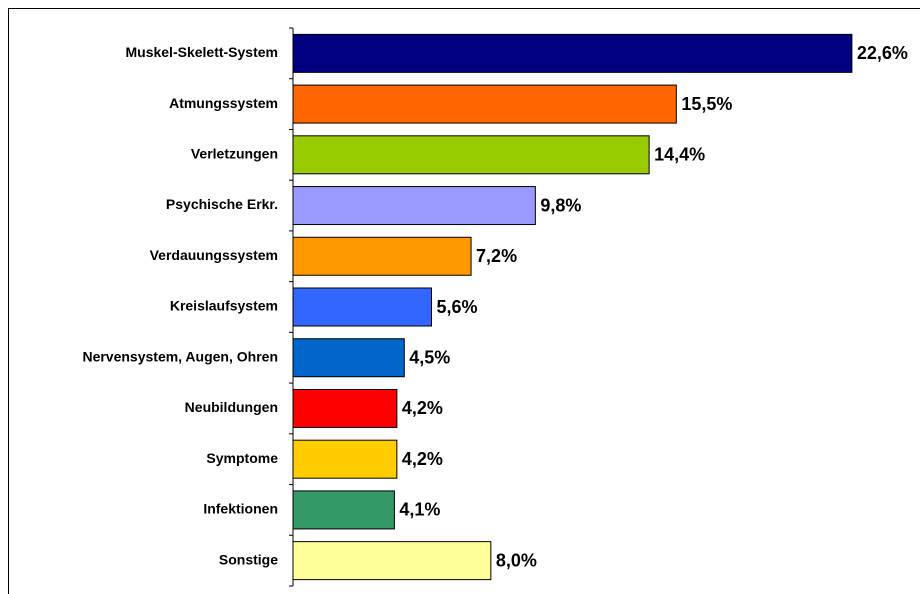 The image size is (920, 594). I want to click on value-label: 22,6%, so click(882, 53).